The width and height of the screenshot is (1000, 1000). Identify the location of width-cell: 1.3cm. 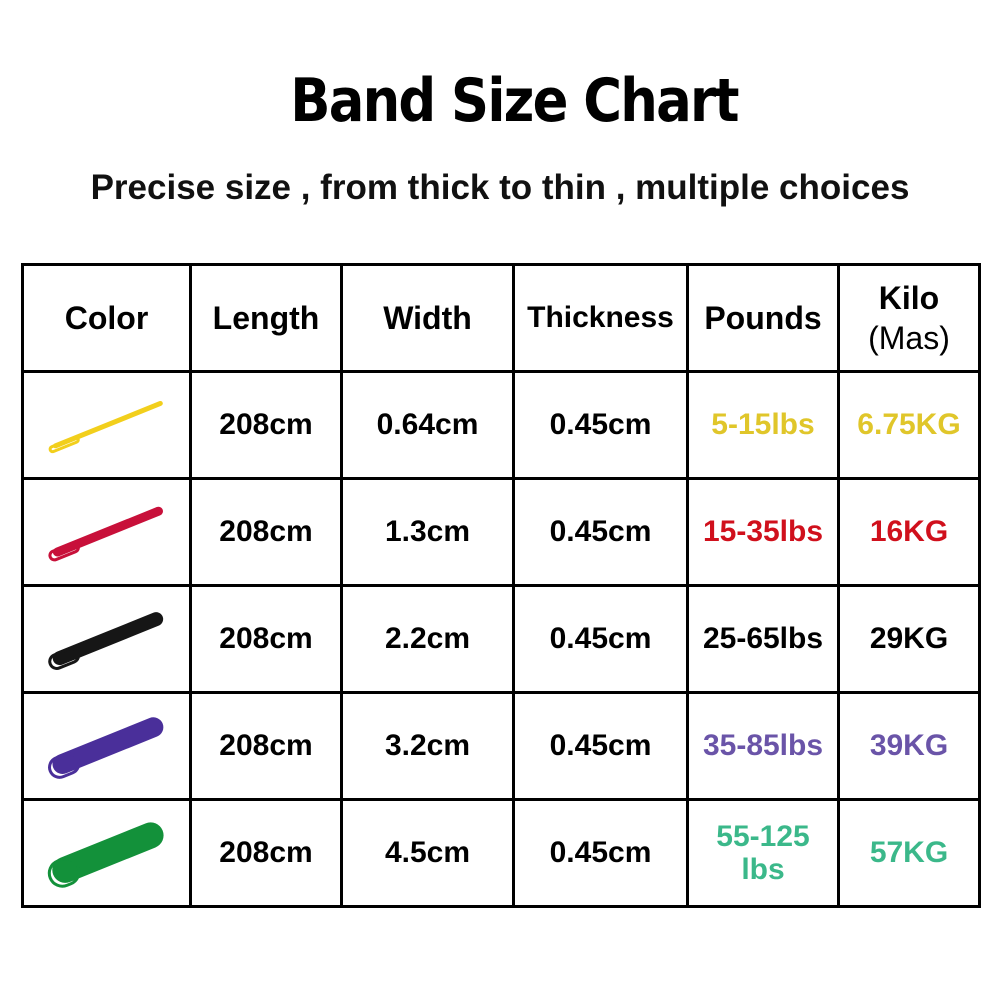
(427, 532).